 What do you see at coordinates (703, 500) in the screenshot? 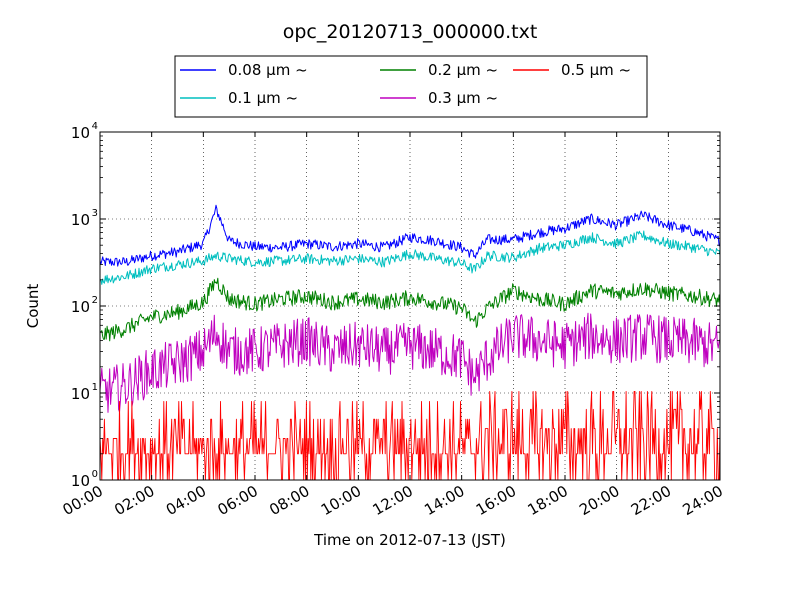
I see `x-tick-label: 24:00` at bounding box center [703, 500].